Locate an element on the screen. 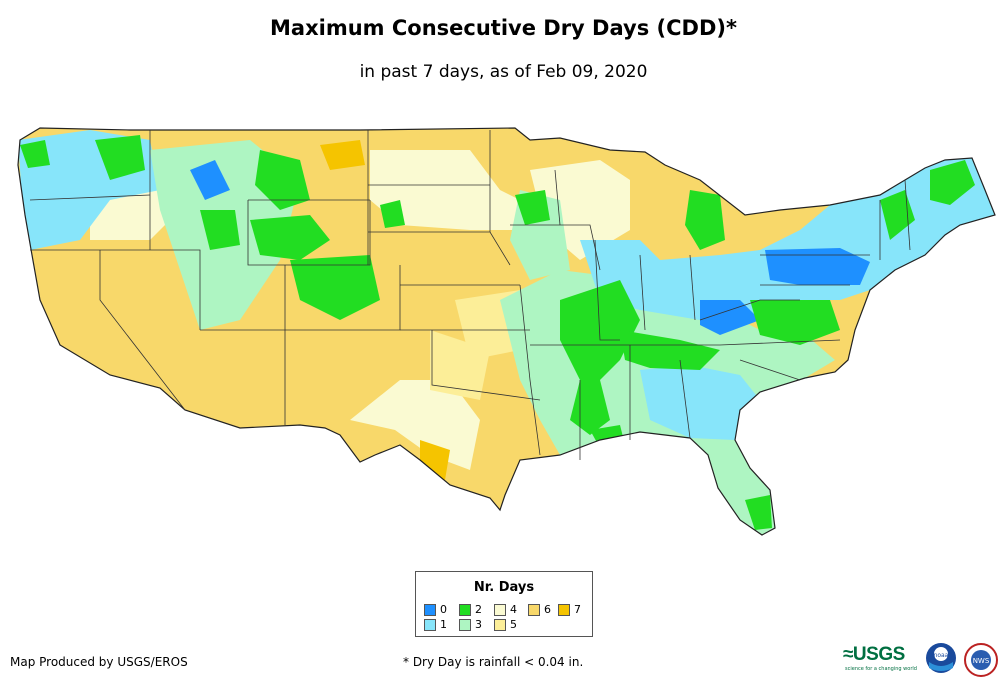 The image size is (1007, 691). legend-label: 1 is located at coordinates (443, 624).